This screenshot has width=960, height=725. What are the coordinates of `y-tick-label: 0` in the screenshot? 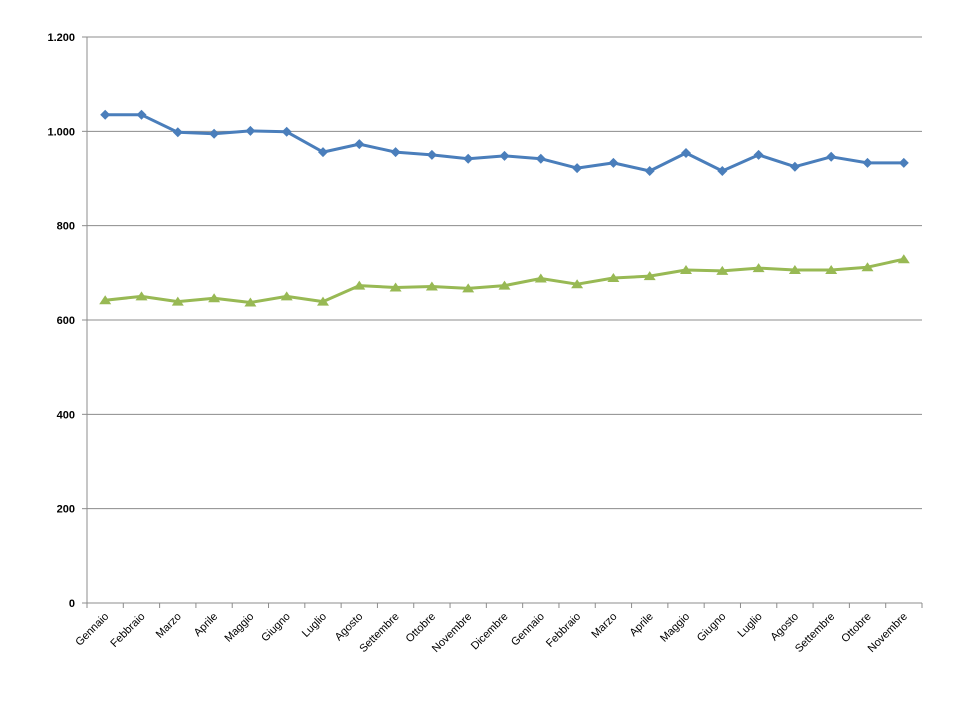 It's located at (72, 604).